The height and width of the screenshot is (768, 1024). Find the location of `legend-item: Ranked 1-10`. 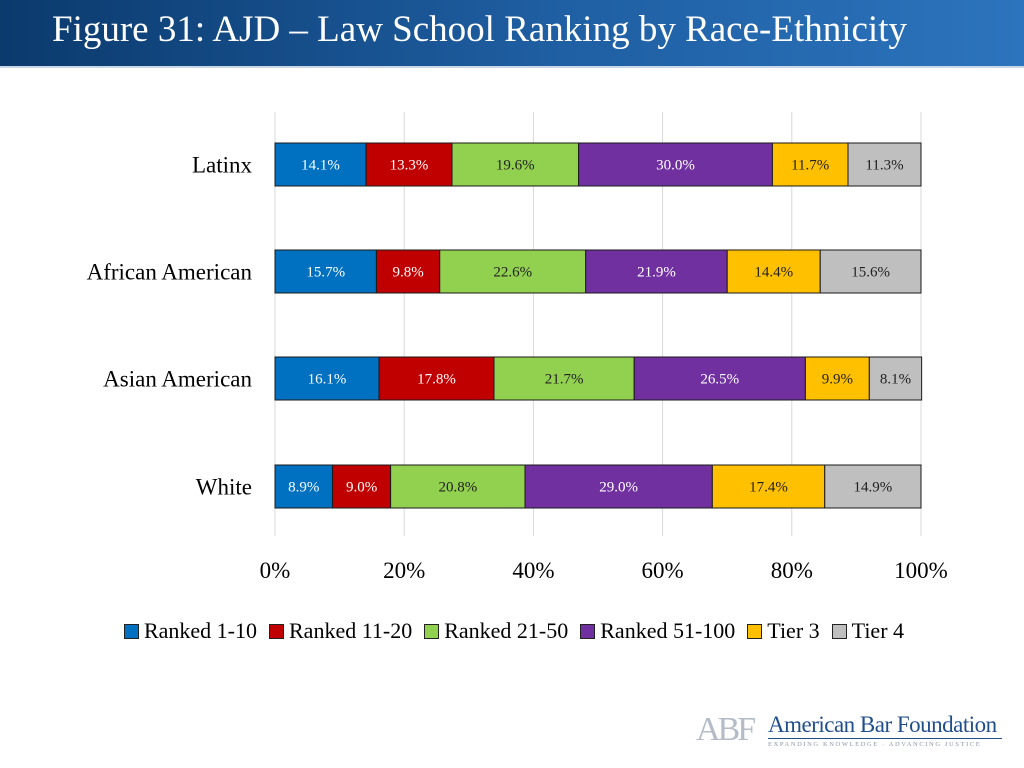

legend-item: Ranked 1-10 is located at coordinates (190, 631).